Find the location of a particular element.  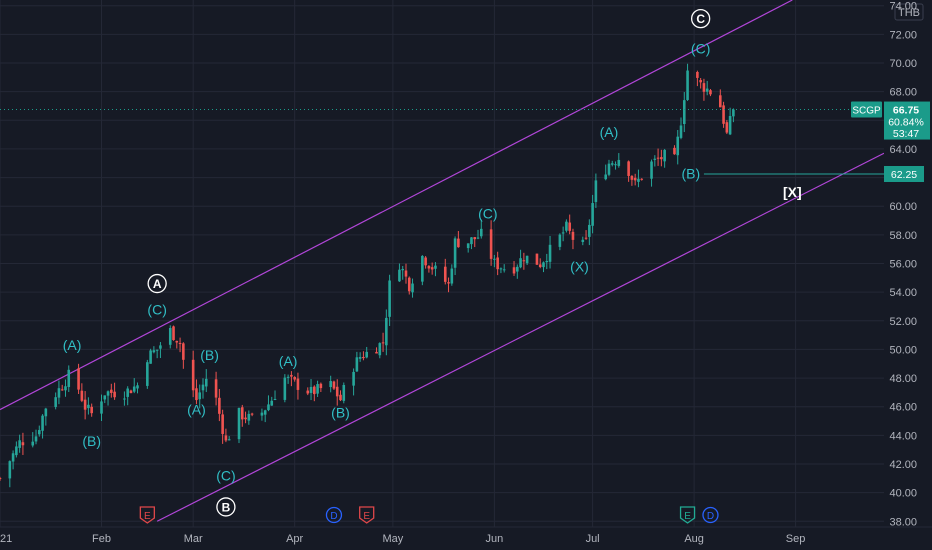

symbol-tag-label: SCGP is located at coordinates (866, 111).